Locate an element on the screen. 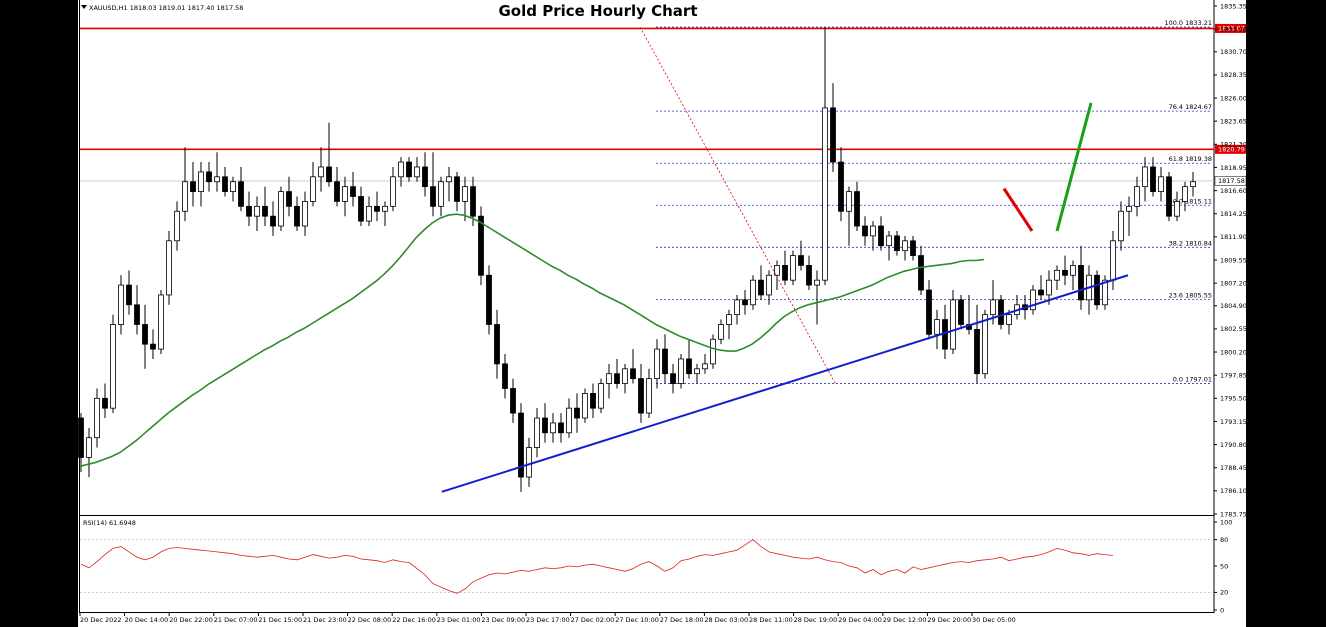  x-tick-label: 28 Dec 03:00 is located at coordinates (726, 620).